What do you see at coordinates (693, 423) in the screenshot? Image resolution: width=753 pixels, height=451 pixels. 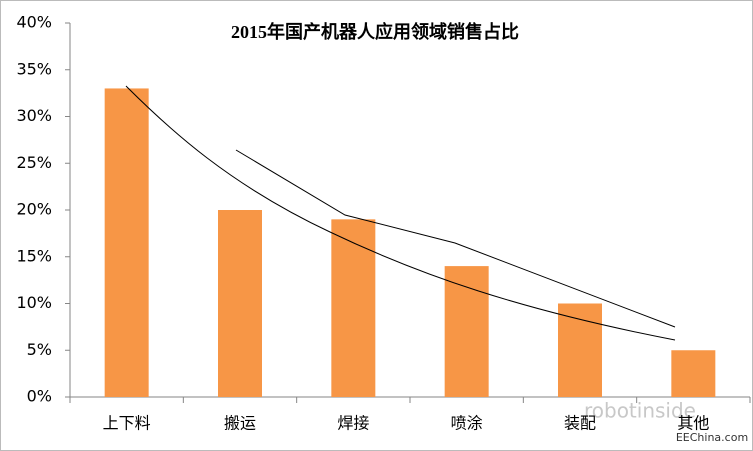 I see `x-tick-label: 其他` at bounding box center [693, 423].